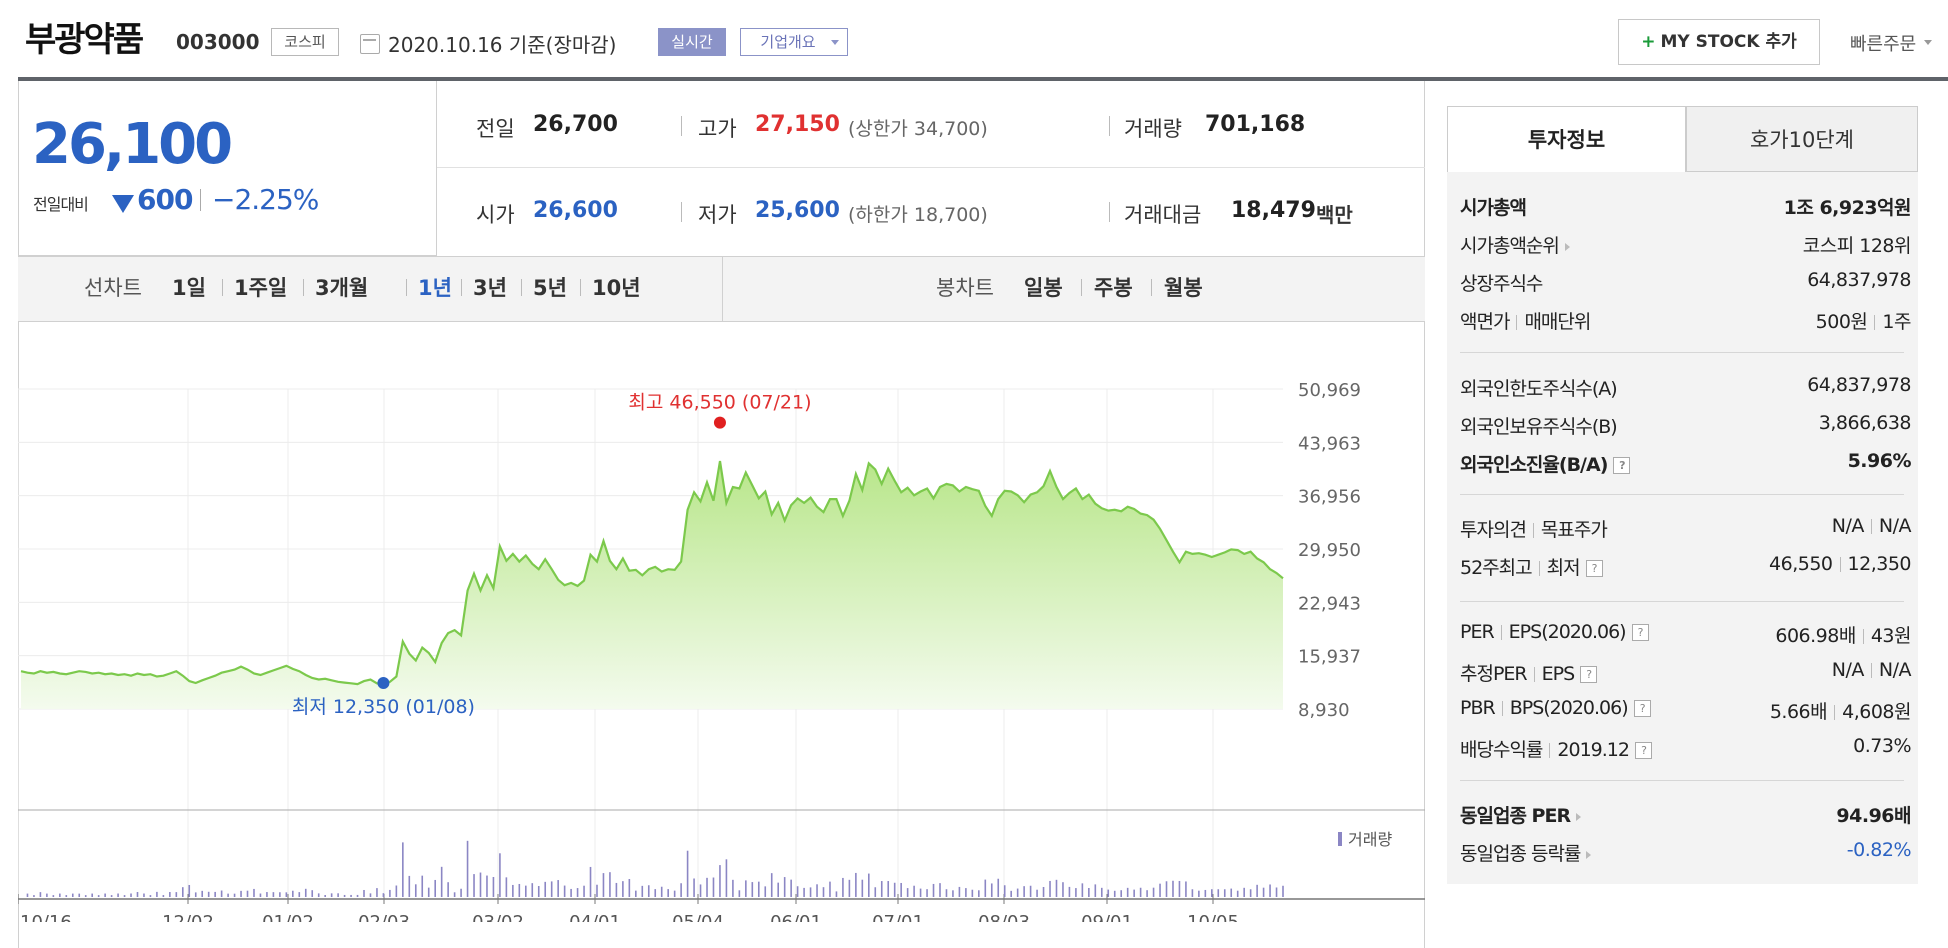  I want to click on info-label: 추정PER EPS?, so click(1529, 672).